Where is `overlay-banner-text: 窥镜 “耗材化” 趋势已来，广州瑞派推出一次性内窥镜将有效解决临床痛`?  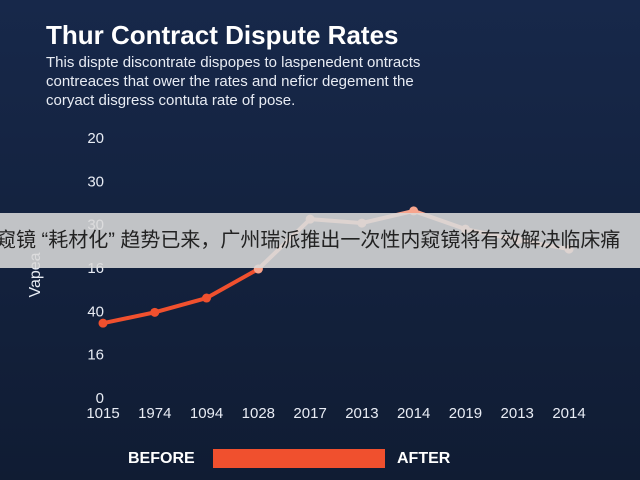
overlay-banner-text: 窥镜 “耗材化” 趋势已来，广州瑞派推出一次性内窥镜将有效解决临床痛 is located at coordinates (310, 239).